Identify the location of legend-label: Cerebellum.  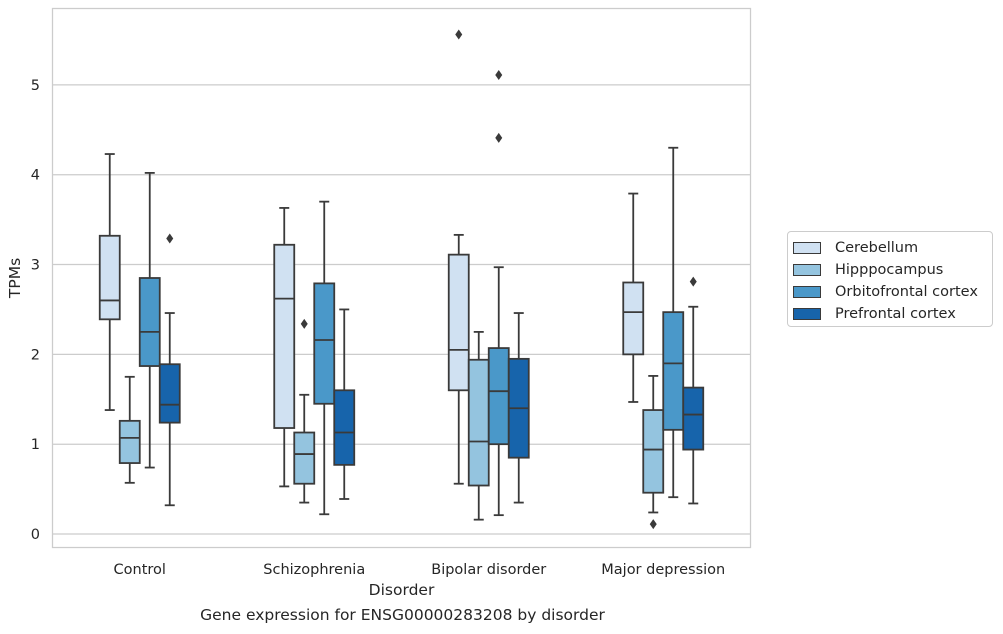
(877, 248).